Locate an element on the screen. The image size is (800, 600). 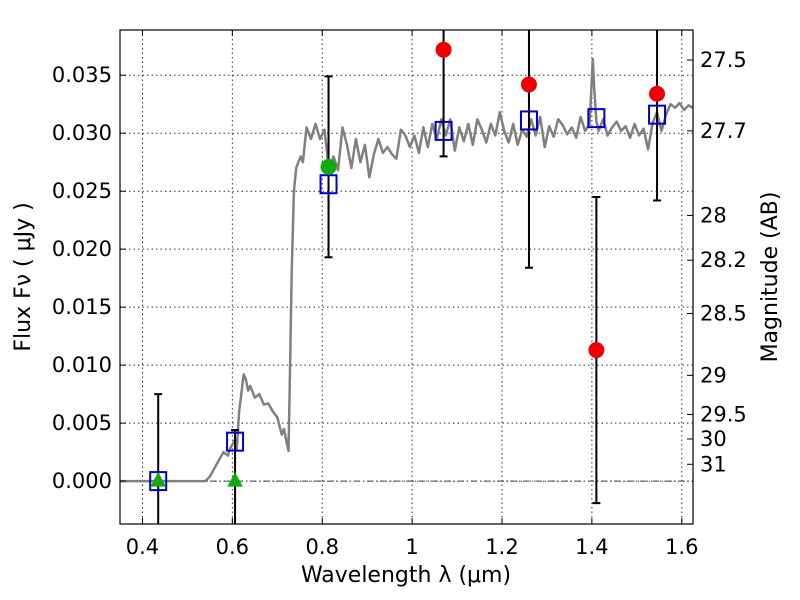
mag-tick-label: 29.5 is located at coordinates (723, 414).